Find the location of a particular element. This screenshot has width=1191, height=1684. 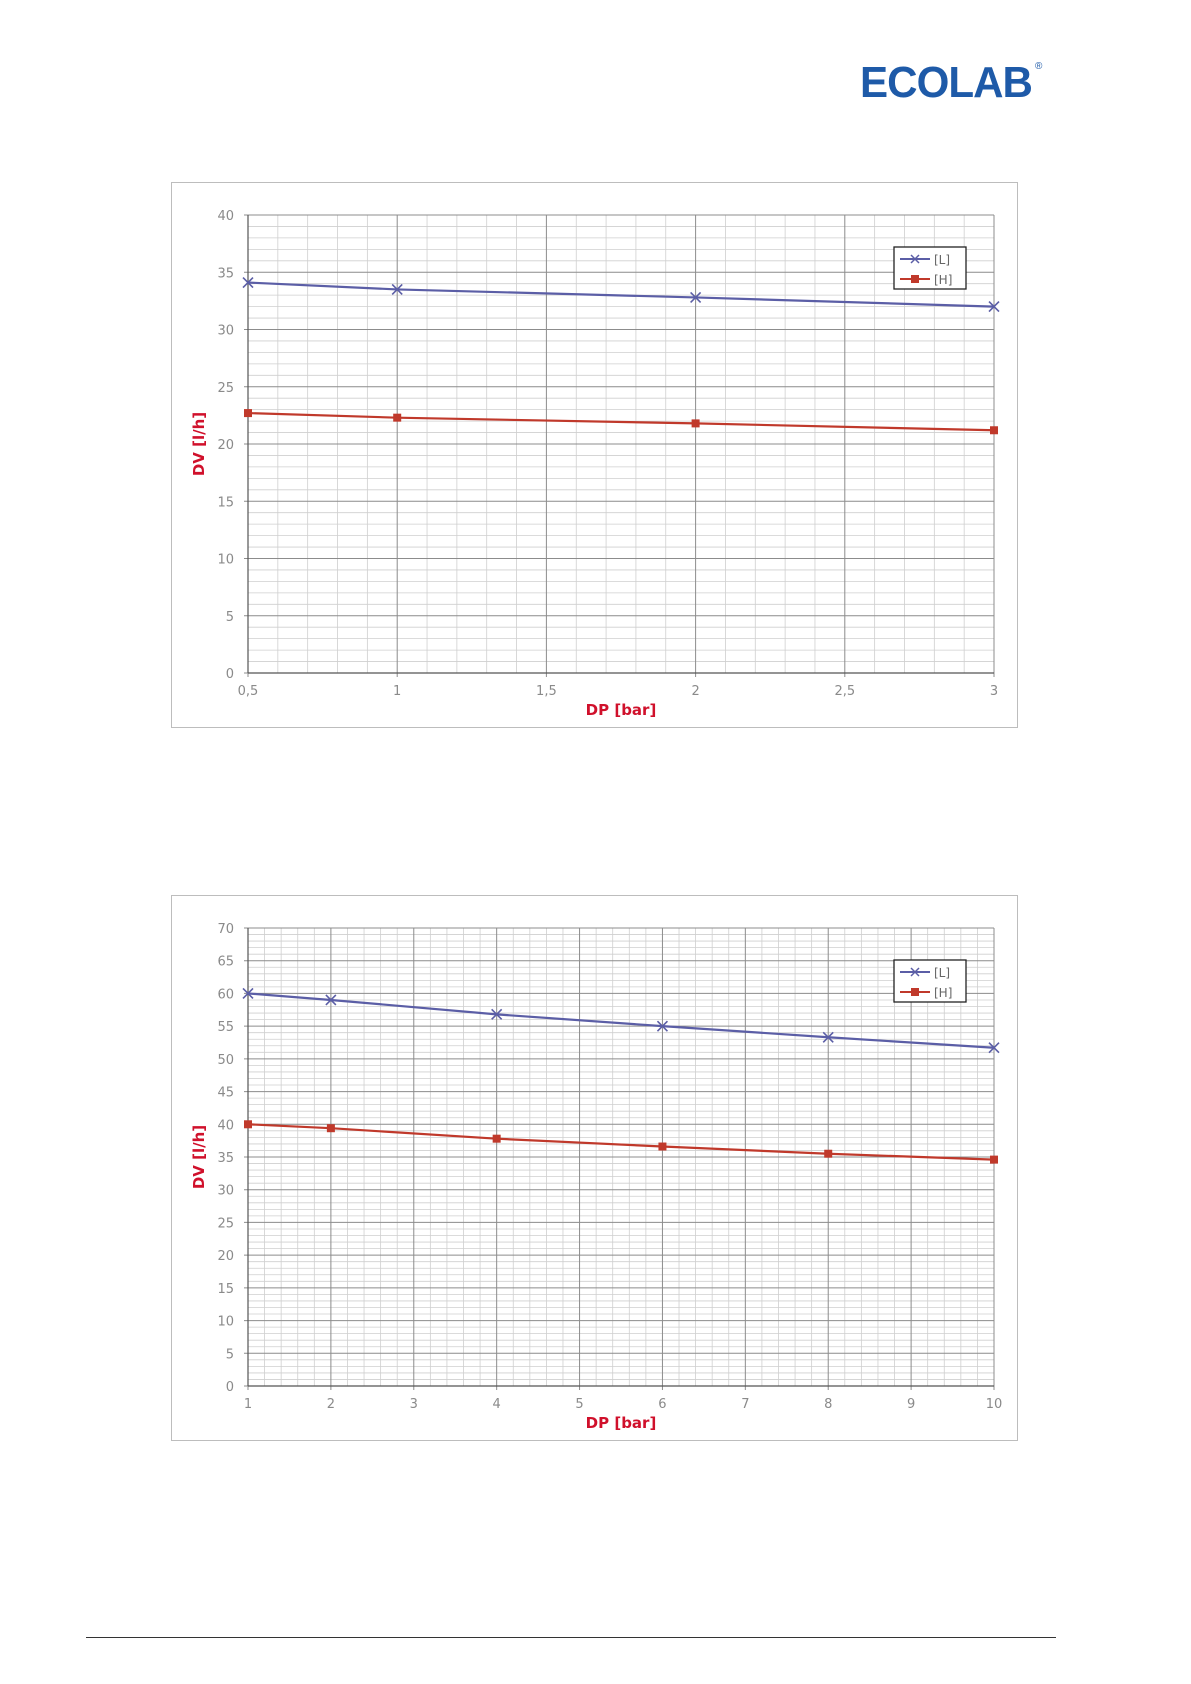

chart-2-series-L-line is located at coordinates (621, 1020).